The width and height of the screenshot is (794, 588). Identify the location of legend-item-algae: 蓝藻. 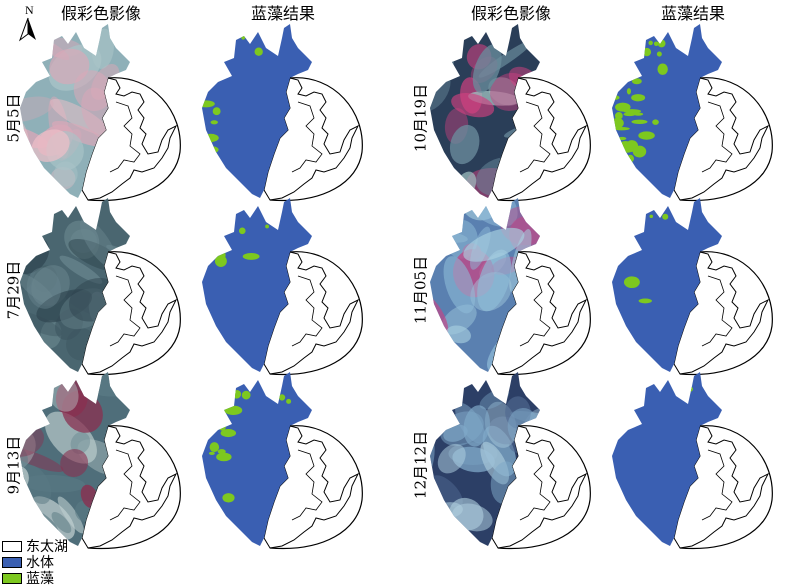
(35, 578).